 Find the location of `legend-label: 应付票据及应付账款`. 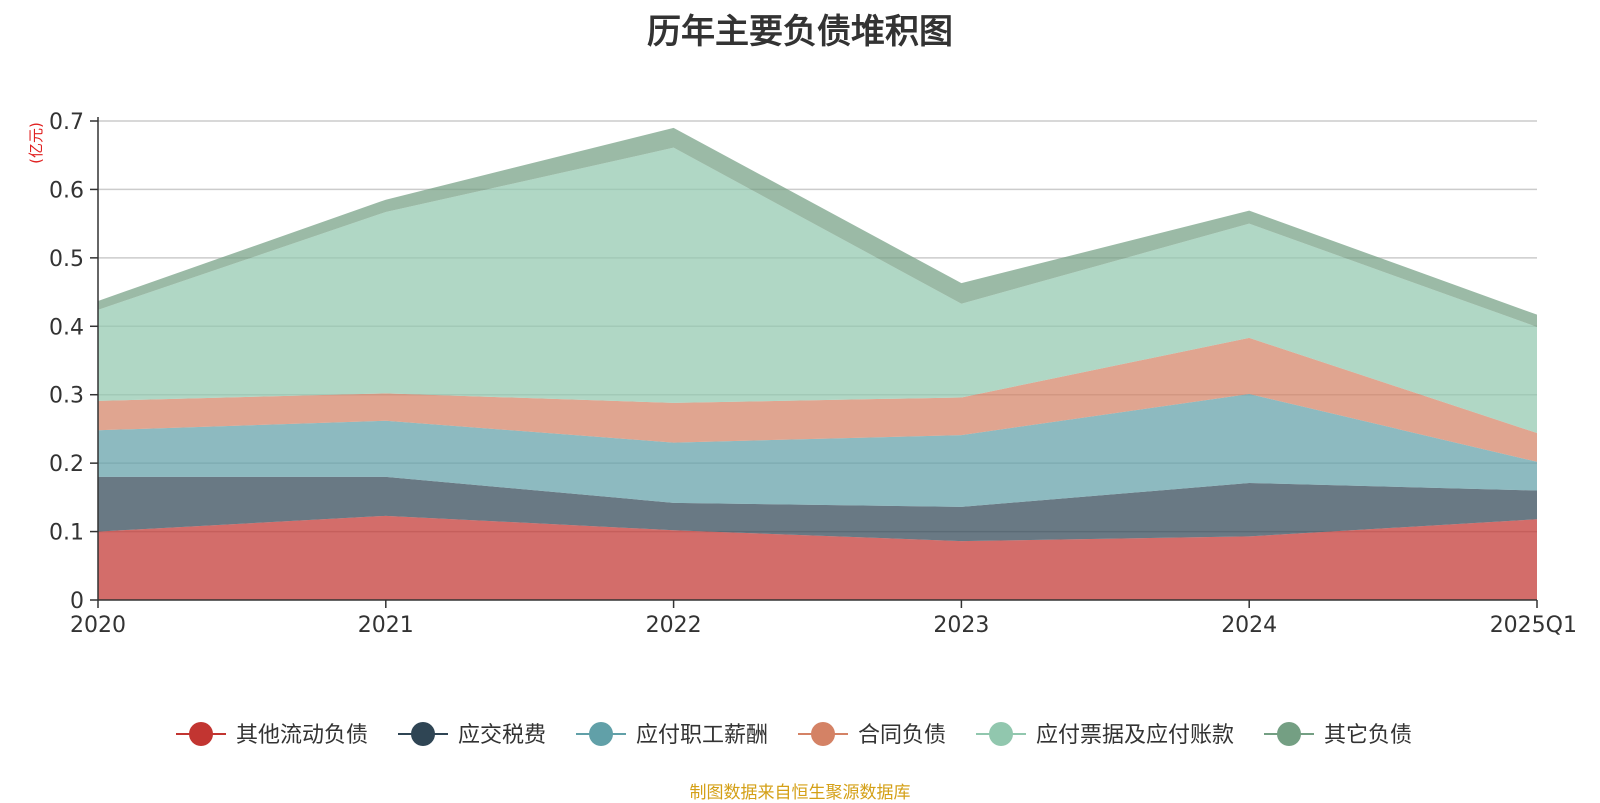

legend-label: 应付票据及应付账款 is located at coordinates (1135, 735).